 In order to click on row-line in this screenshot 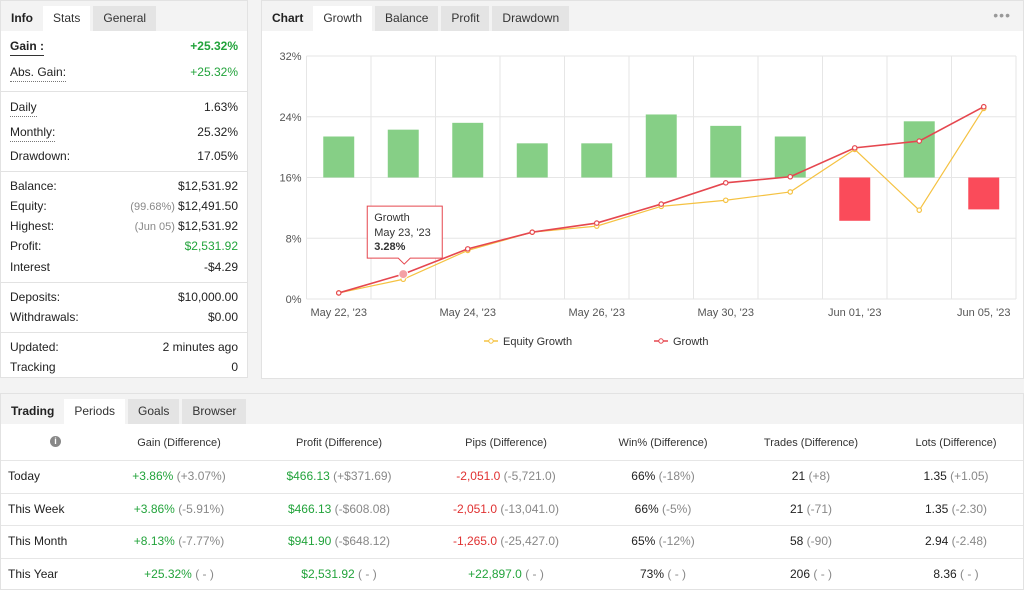, I will do `click(512, 558)`.